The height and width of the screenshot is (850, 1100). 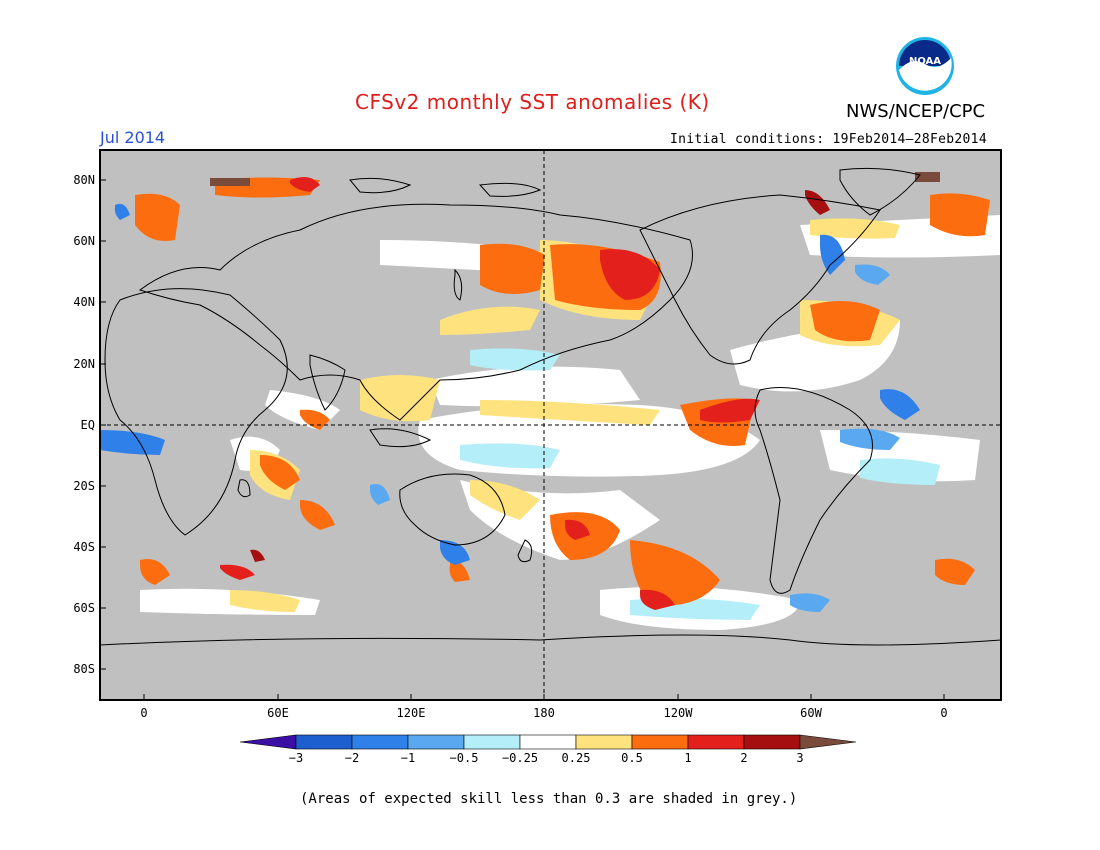 I want to click on agency-label: NWS/NCEP/CPC, so click(x=916, y=111).